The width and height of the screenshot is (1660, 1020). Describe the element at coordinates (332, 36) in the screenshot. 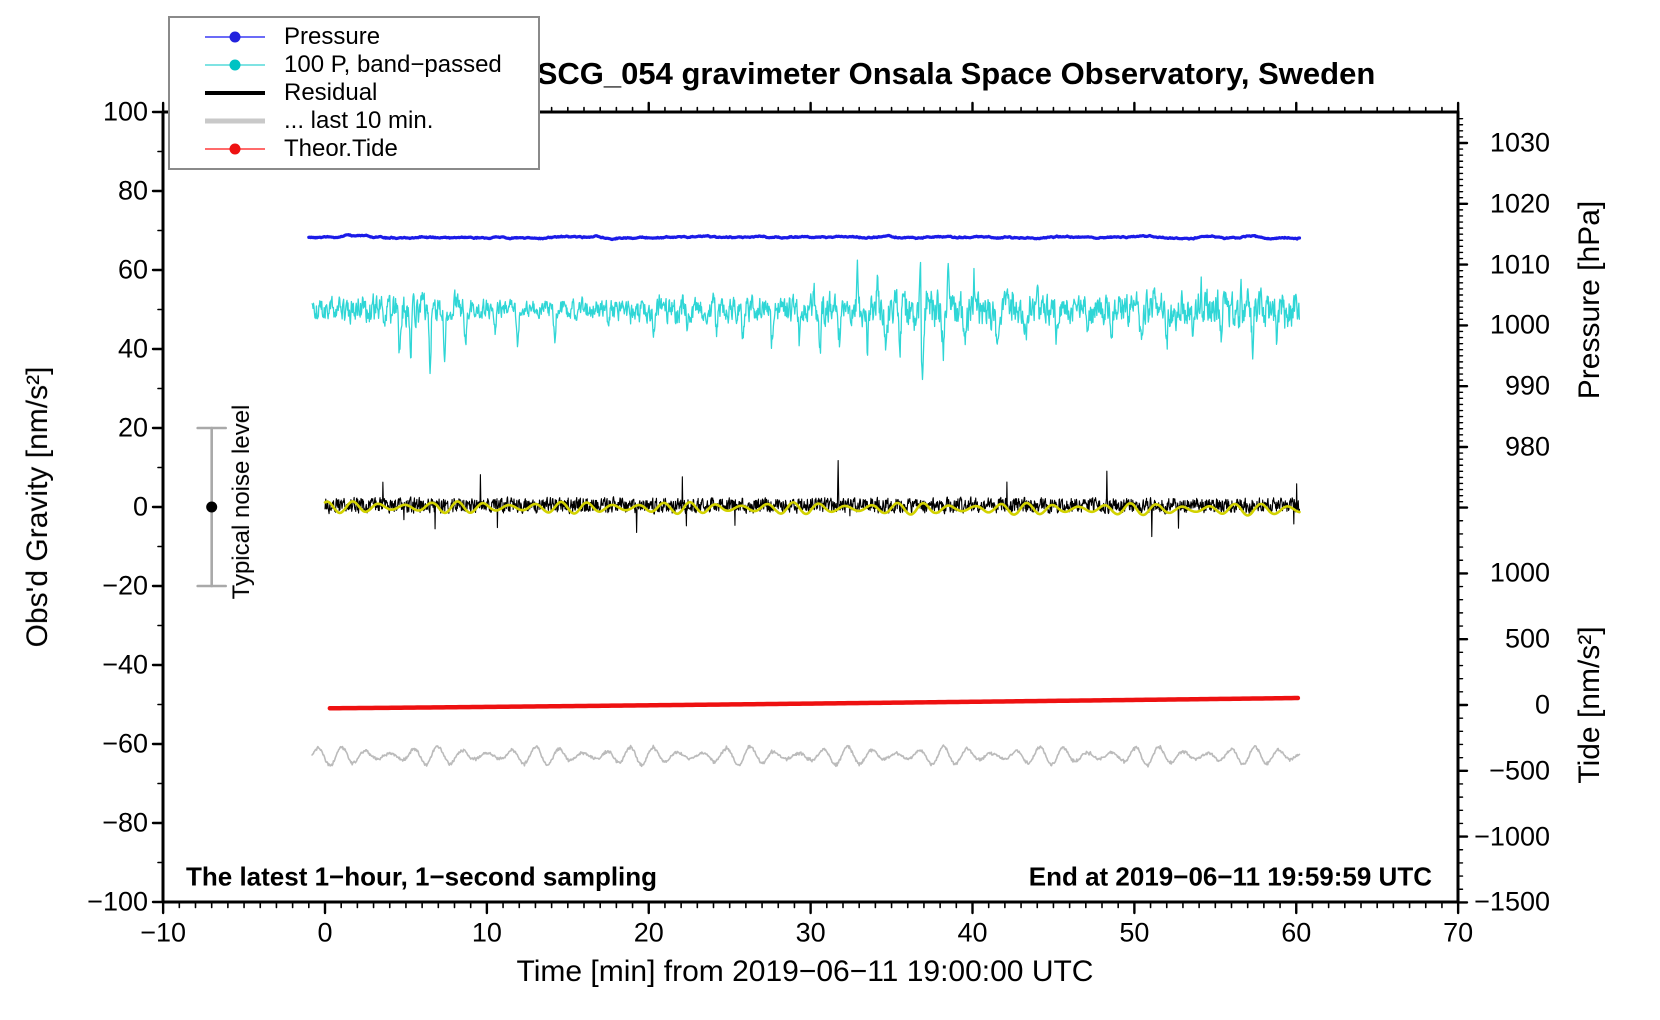

I see `legend-label: Pressure` at that location.